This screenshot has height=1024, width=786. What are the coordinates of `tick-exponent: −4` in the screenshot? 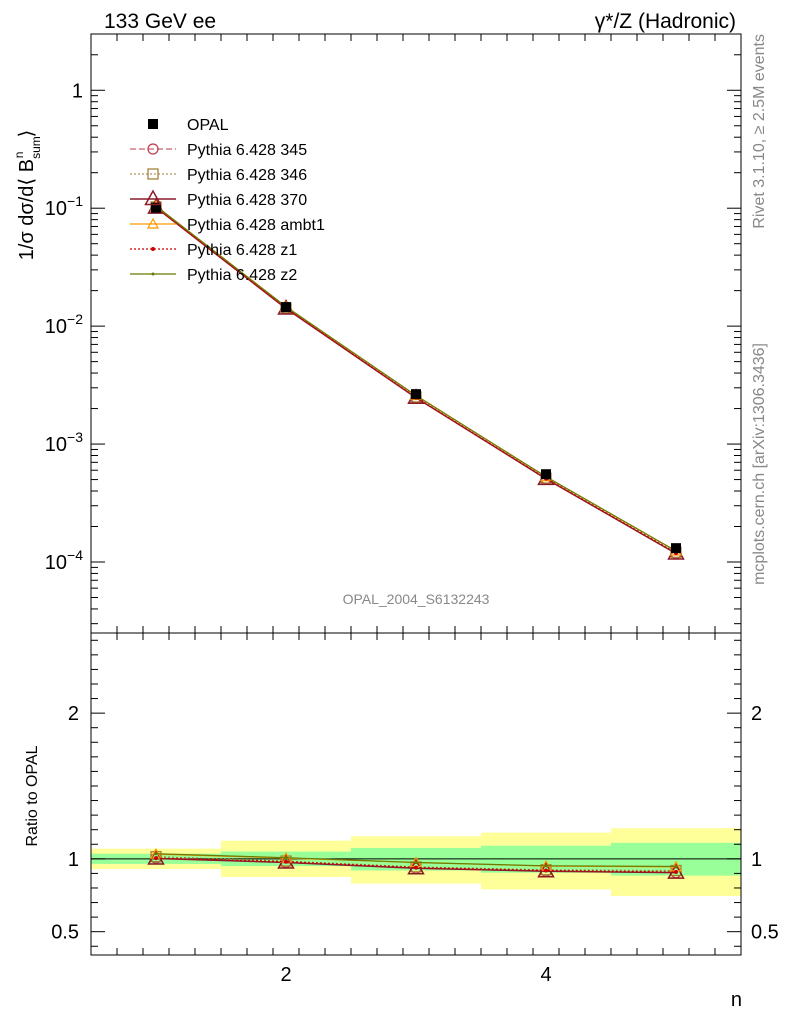 It's located at (75, 555).